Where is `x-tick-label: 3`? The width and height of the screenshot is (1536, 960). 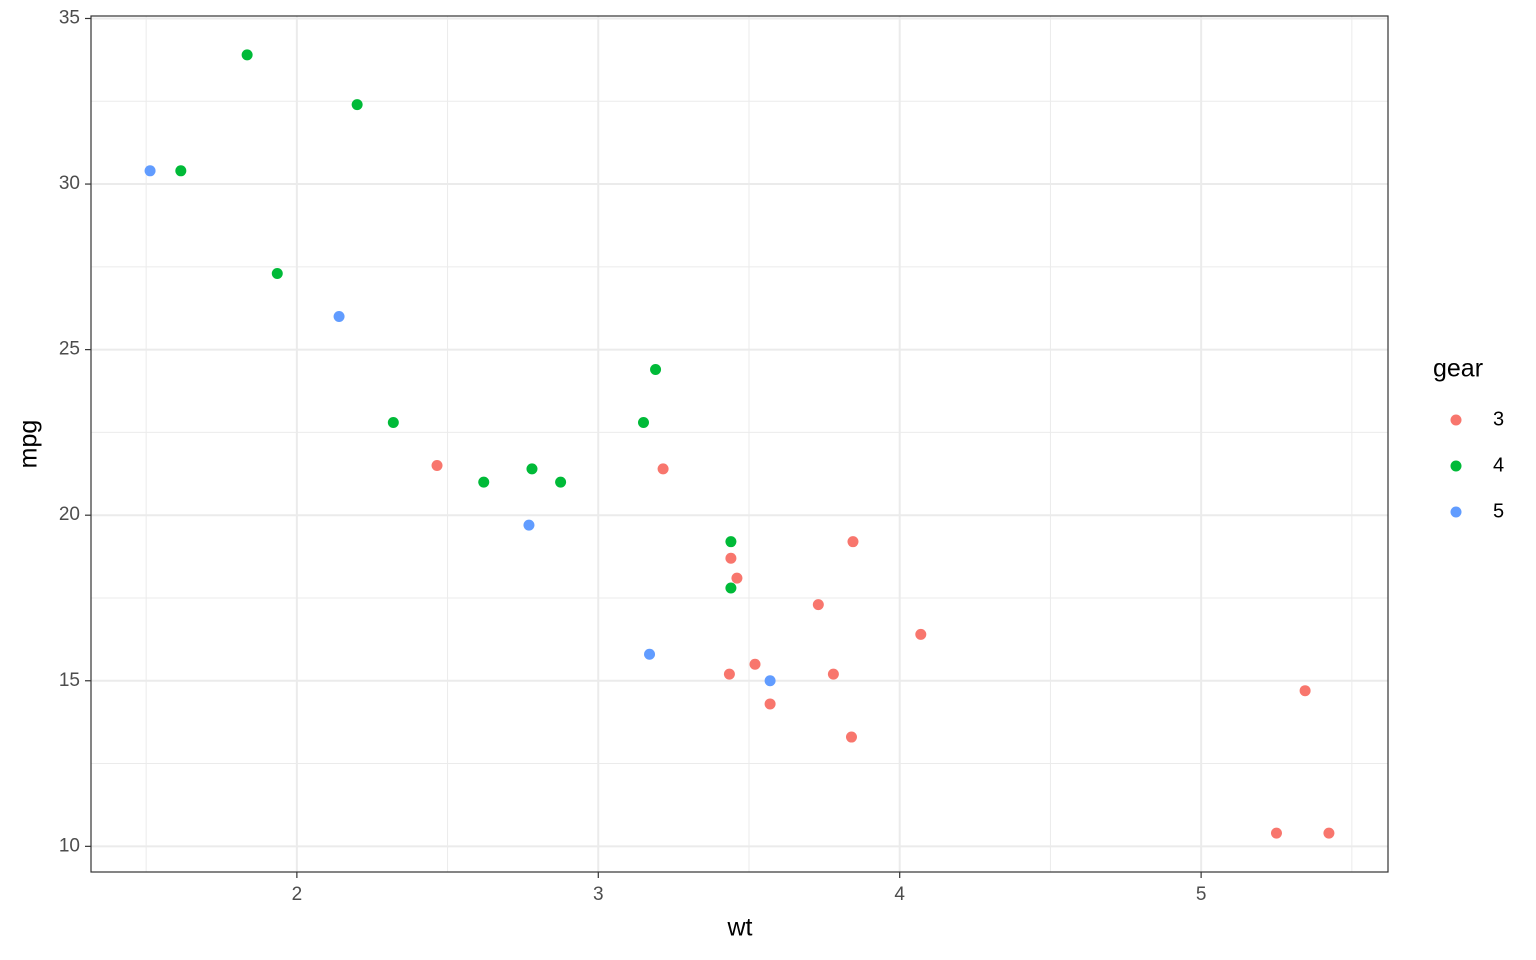 x-tick-label: 3 is located at coordinates (598, 894).